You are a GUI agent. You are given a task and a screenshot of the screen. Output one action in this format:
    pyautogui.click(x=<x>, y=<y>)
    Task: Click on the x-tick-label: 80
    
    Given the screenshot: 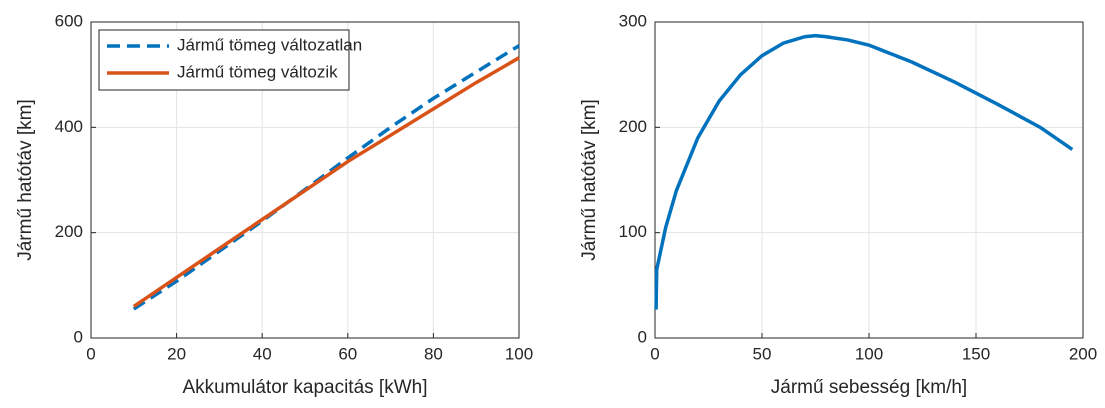 What is the action you would take?
    pyautogui.click(x=433, y=353)
    